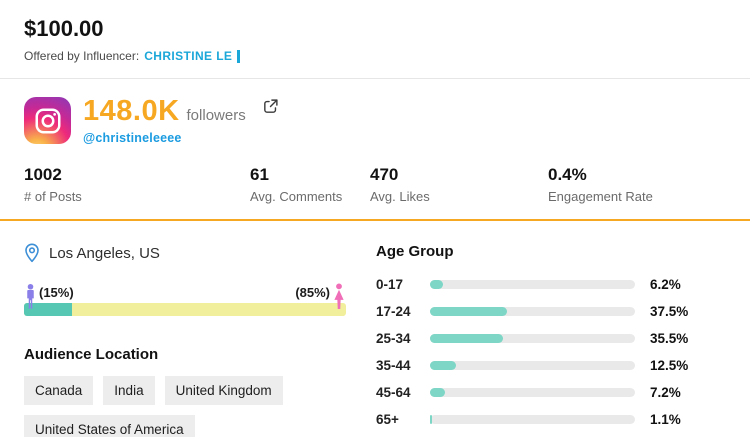 This screenshot has width=750, height=437. What do you see at coordinates (375, 78) in the screenshot?
I see `header-divider` at bounding box center [375, 78].